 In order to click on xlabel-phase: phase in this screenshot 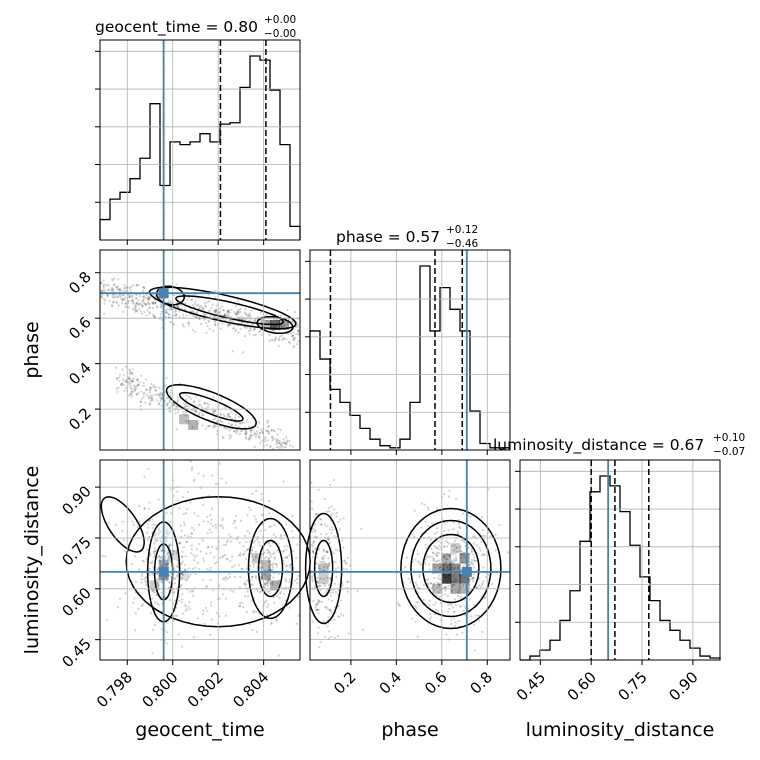, I will do `click(409, 730)`.